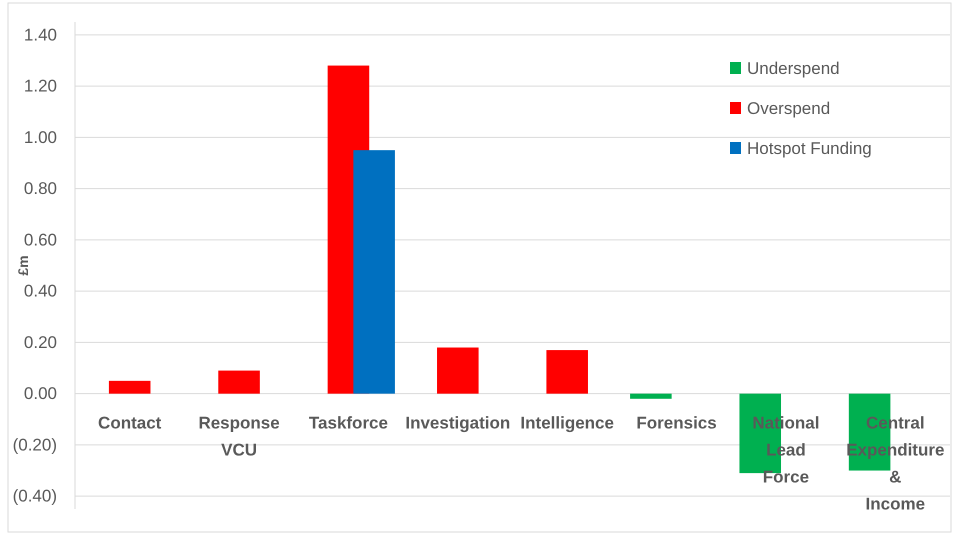  I want to click on y-tick-label: 0.40, so click(40, 291).